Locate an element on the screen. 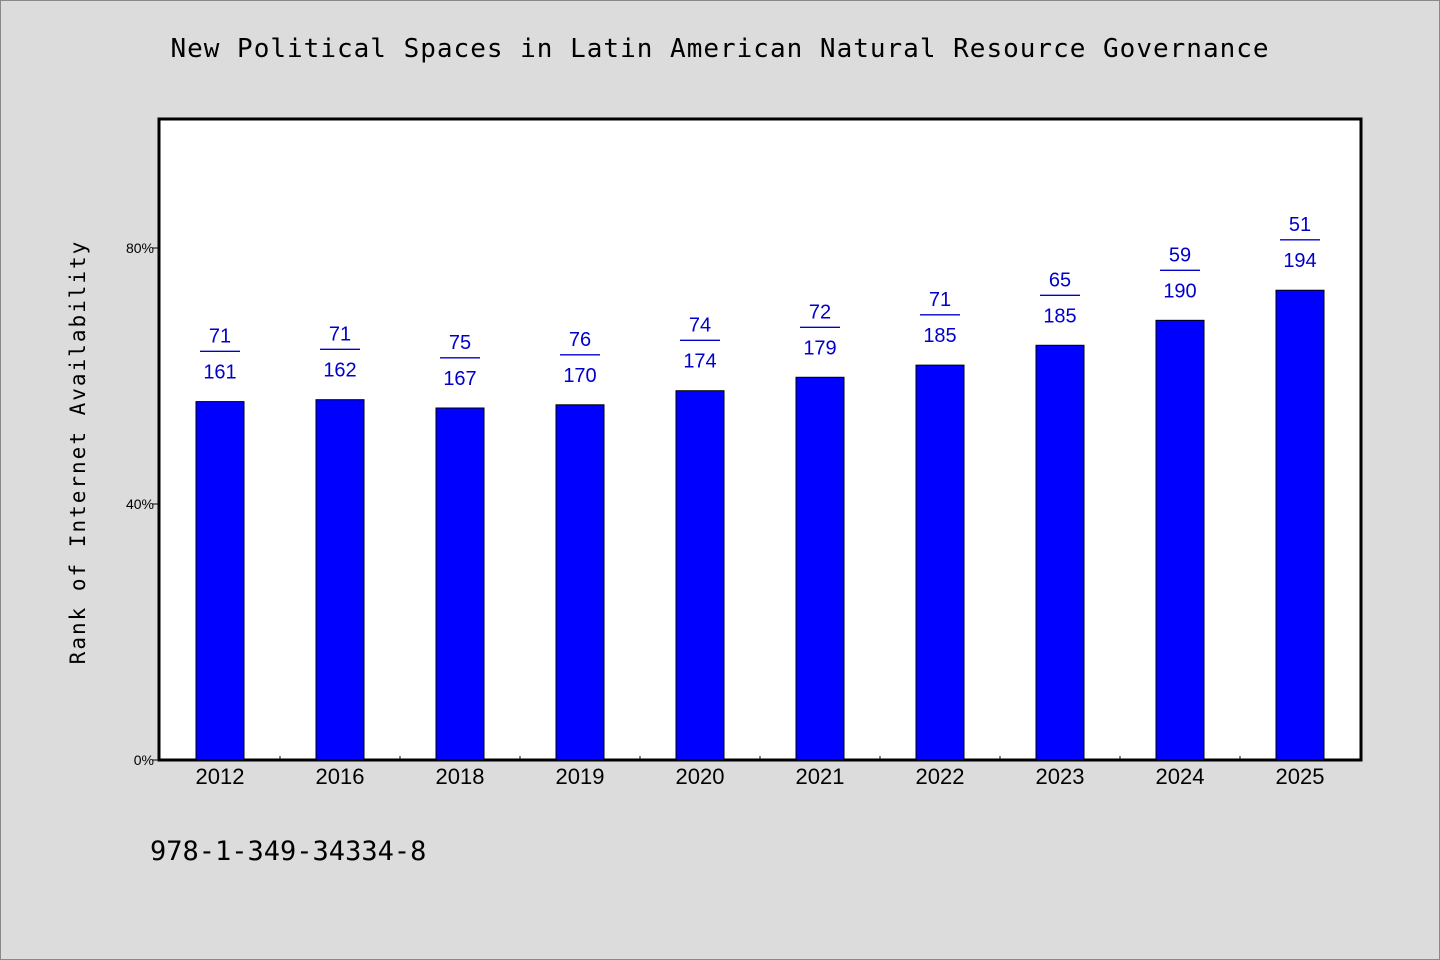 Image resolution: width=1440 pixels, height=960 pixels. y-tick-label: 0% is located at coordinates (144, 760).